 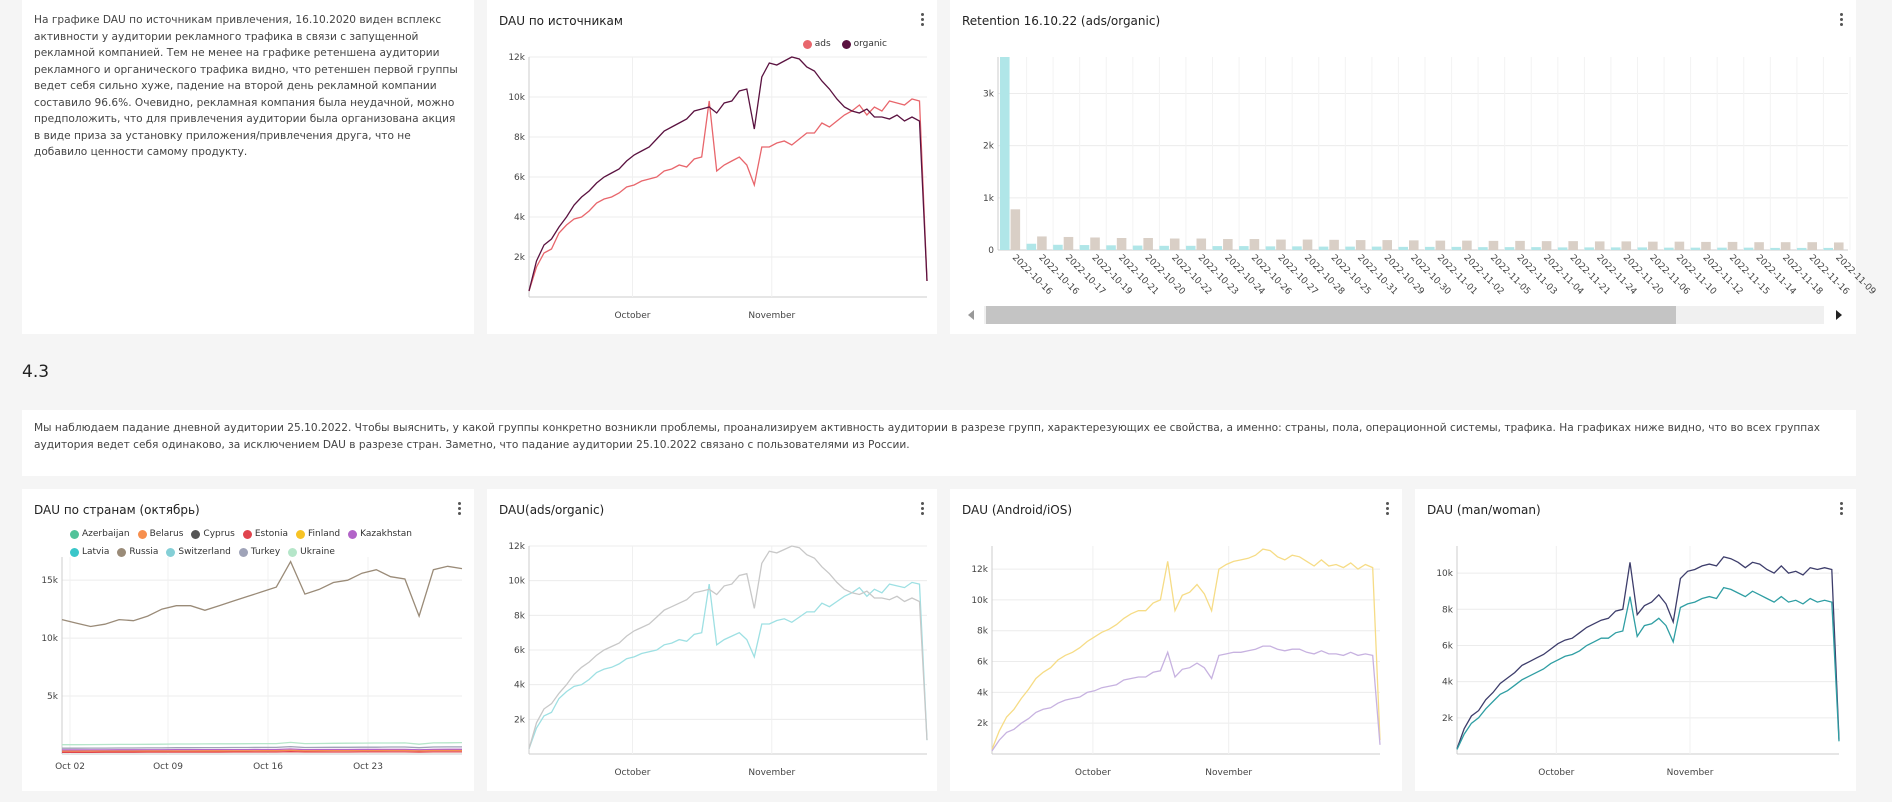 What do you see at coordinates (1186, 698) in the screenshot?
I see `series-line-ios` at bounding box center [1186, 698].